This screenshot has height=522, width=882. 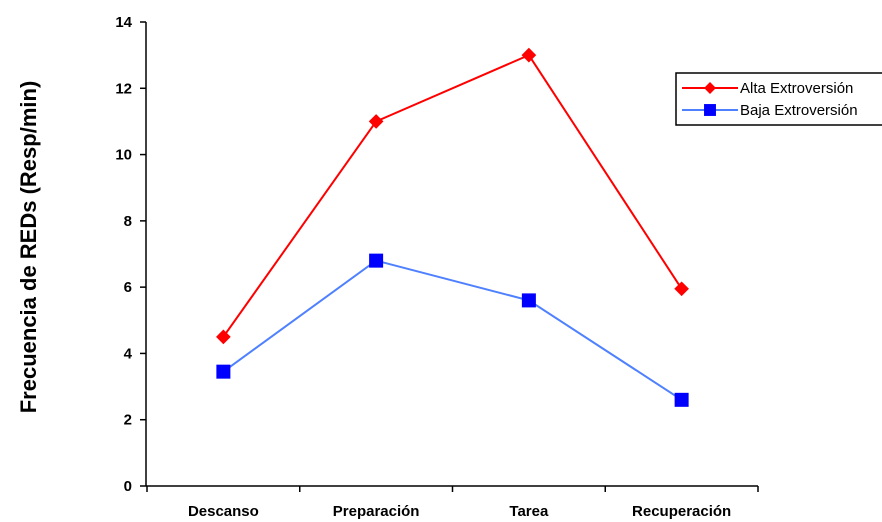 What do you see at coordinates (223, 511) in the screenshot?
I see `x-category-label: Descanso` at bounding box center [223, 511].